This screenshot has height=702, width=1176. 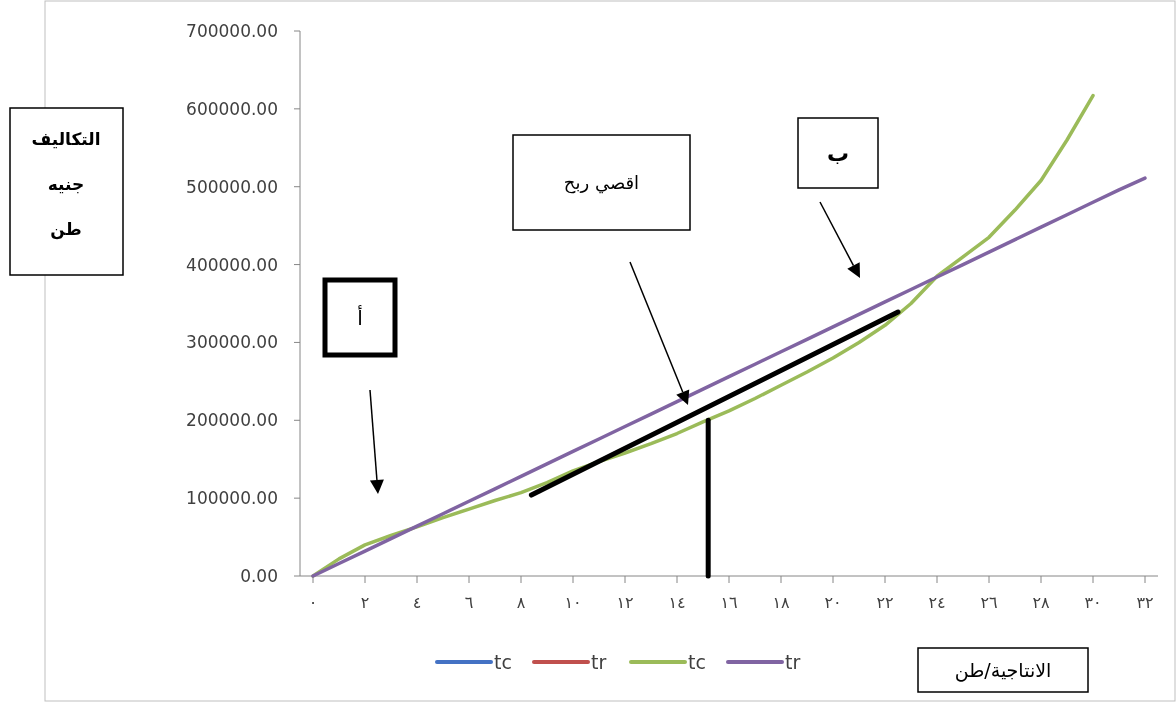 I want to click on annotation: أ, so click(x=360, y=317).